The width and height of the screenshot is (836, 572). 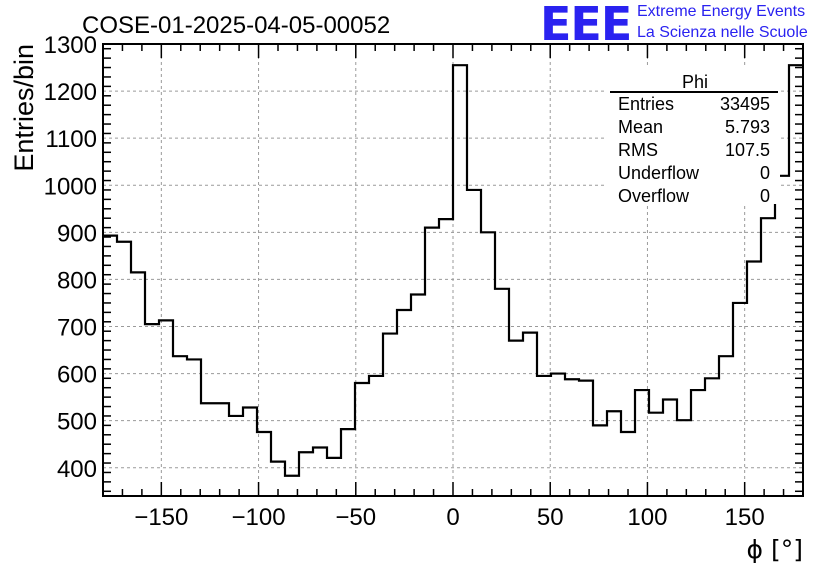 I want to click on y-tick-label: 400, so click(x=77, y=469).